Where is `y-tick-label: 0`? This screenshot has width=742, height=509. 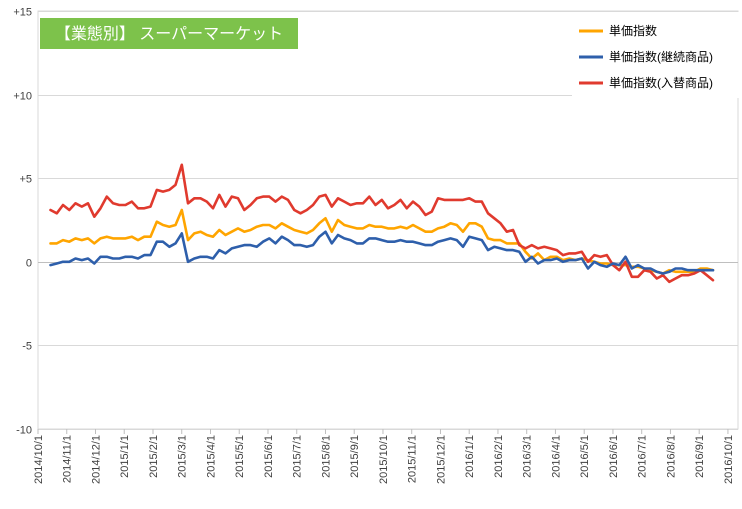 y-tick-label: 0 is located at coordinates (29, 264).